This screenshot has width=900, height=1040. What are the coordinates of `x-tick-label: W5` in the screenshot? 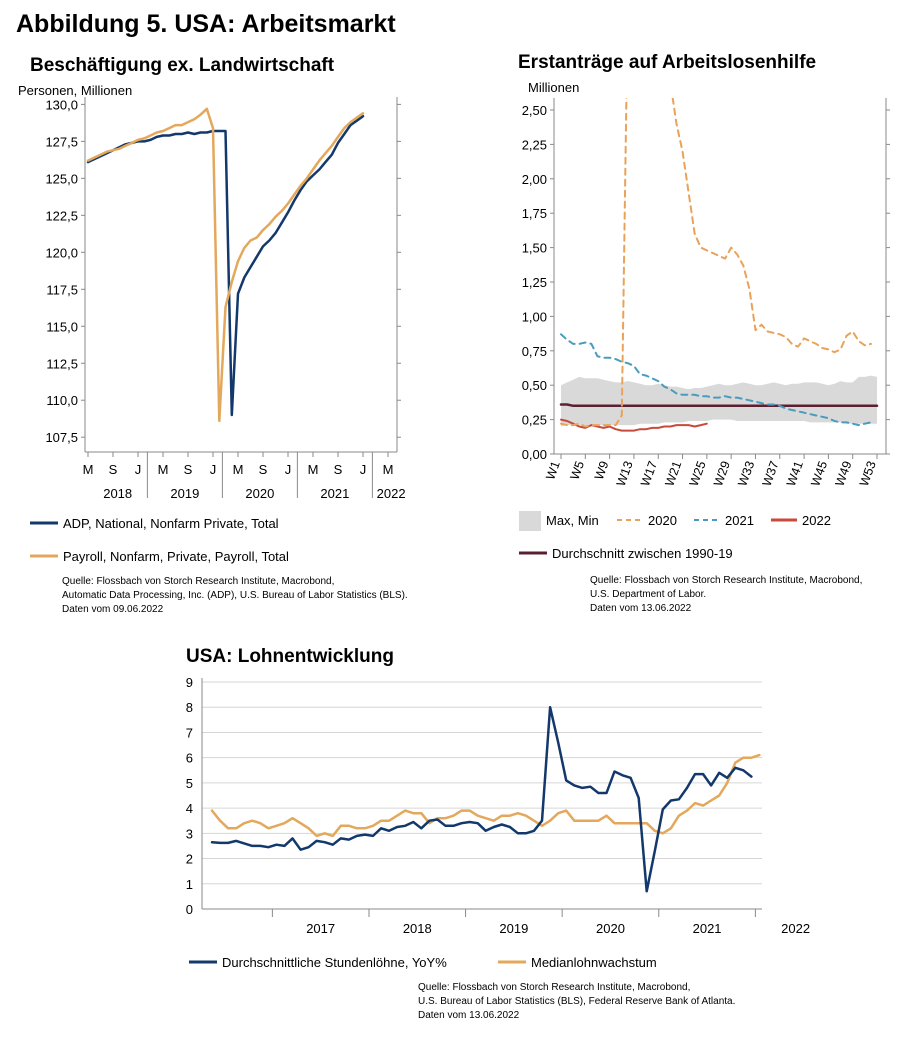 It's located at (578, 470).